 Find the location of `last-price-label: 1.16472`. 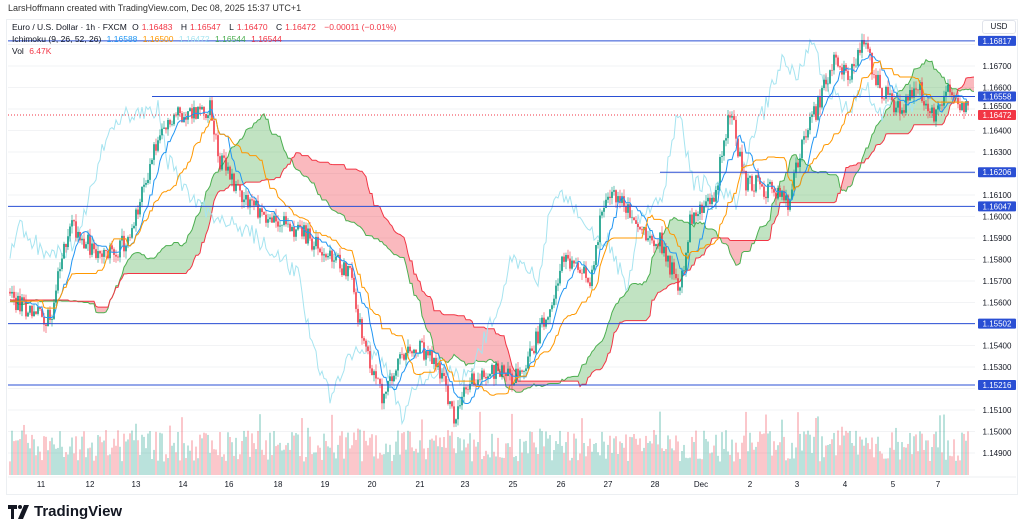

last-price-label: 1.16472 is located at coordinates (997, 115).